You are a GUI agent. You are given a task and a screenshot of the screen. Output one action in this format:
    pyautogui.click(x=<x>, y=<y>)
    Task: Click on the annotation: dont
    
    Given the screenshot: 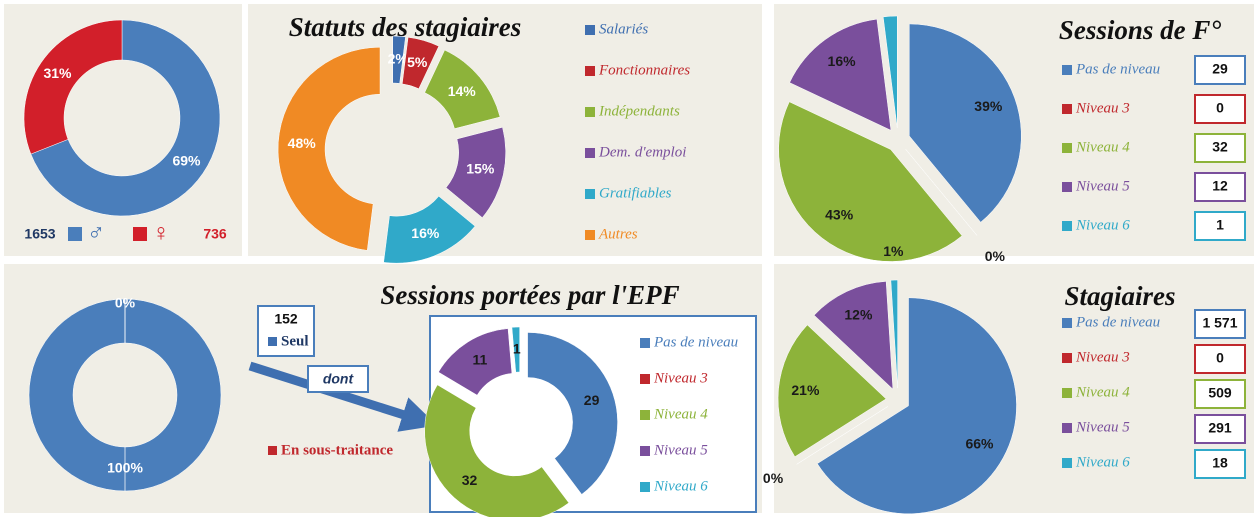 What is the action you would take?
    pyautogui.click(x=339, y=379)
    